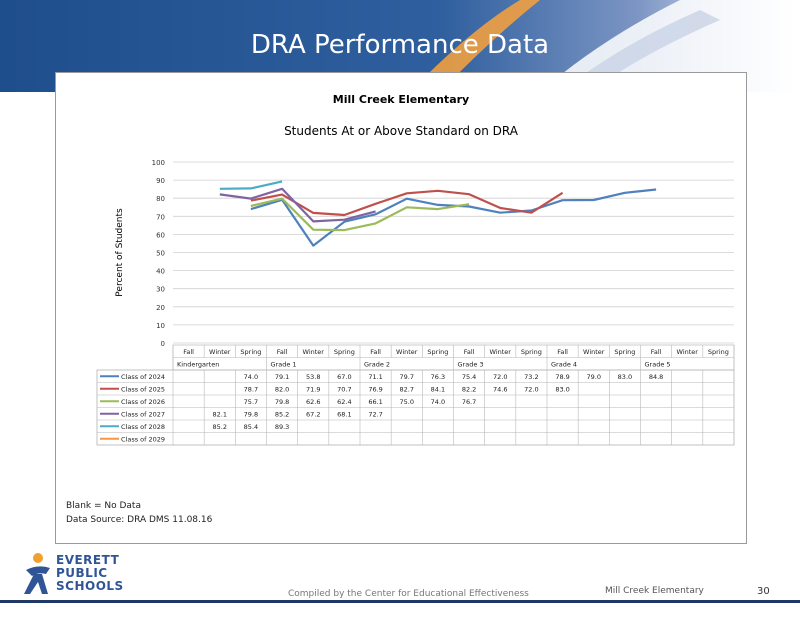 The image size is (800, 618). I want to click on legend-label: Class of 2025, so click(143, 390).